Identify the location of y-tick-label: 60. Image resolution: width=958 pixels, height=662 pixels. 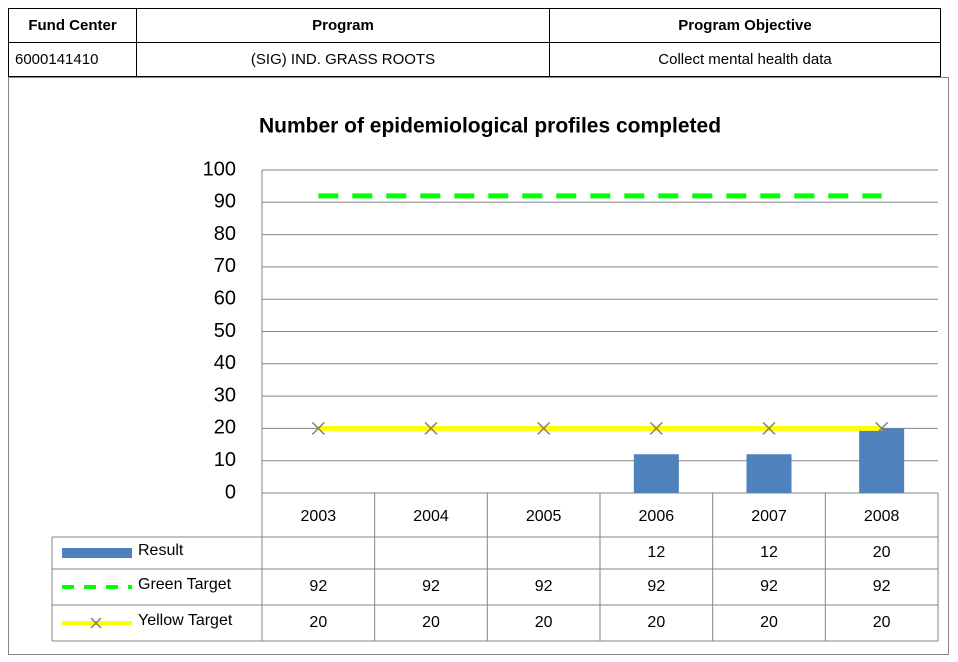
(225, 298).